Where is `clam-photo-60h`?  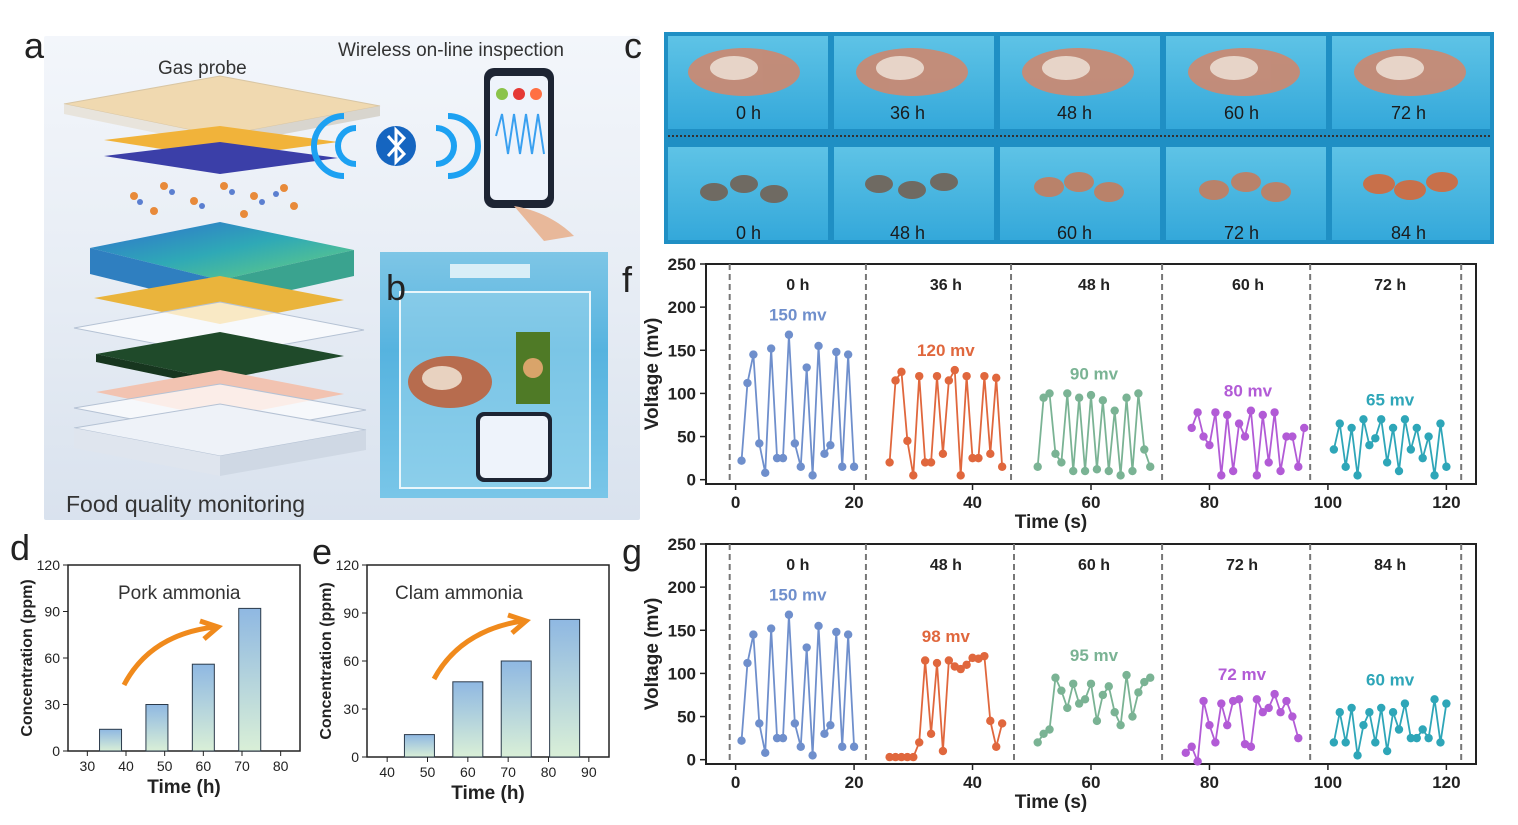 clam-photo-60h is located at coordinates (1080, 193).